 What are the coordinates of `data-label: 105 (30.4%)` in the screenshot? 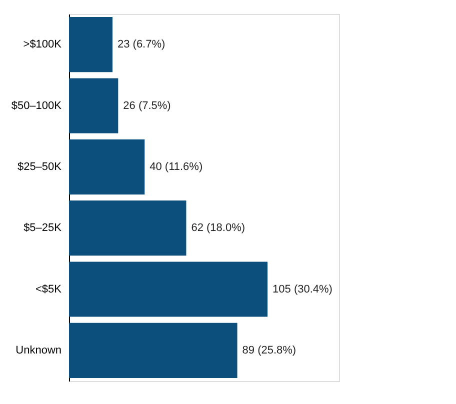 It's located at (302, 289).